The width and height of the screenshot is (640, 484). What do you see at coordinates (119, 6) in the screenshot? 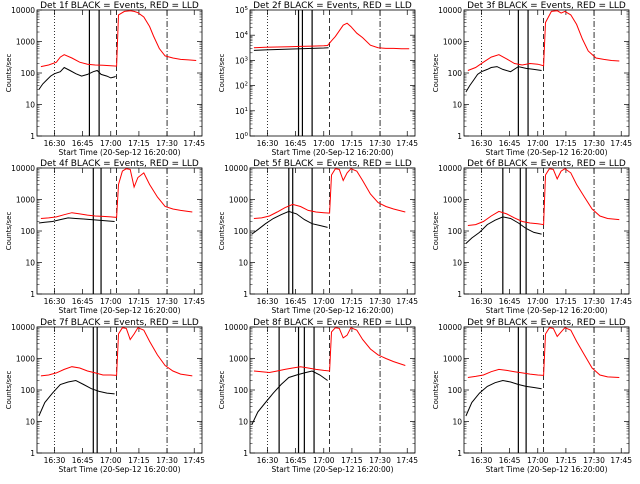
I see `plot-title: Det 1f BLACK = Events, RED = LLD` at bounding box center [119, 6].